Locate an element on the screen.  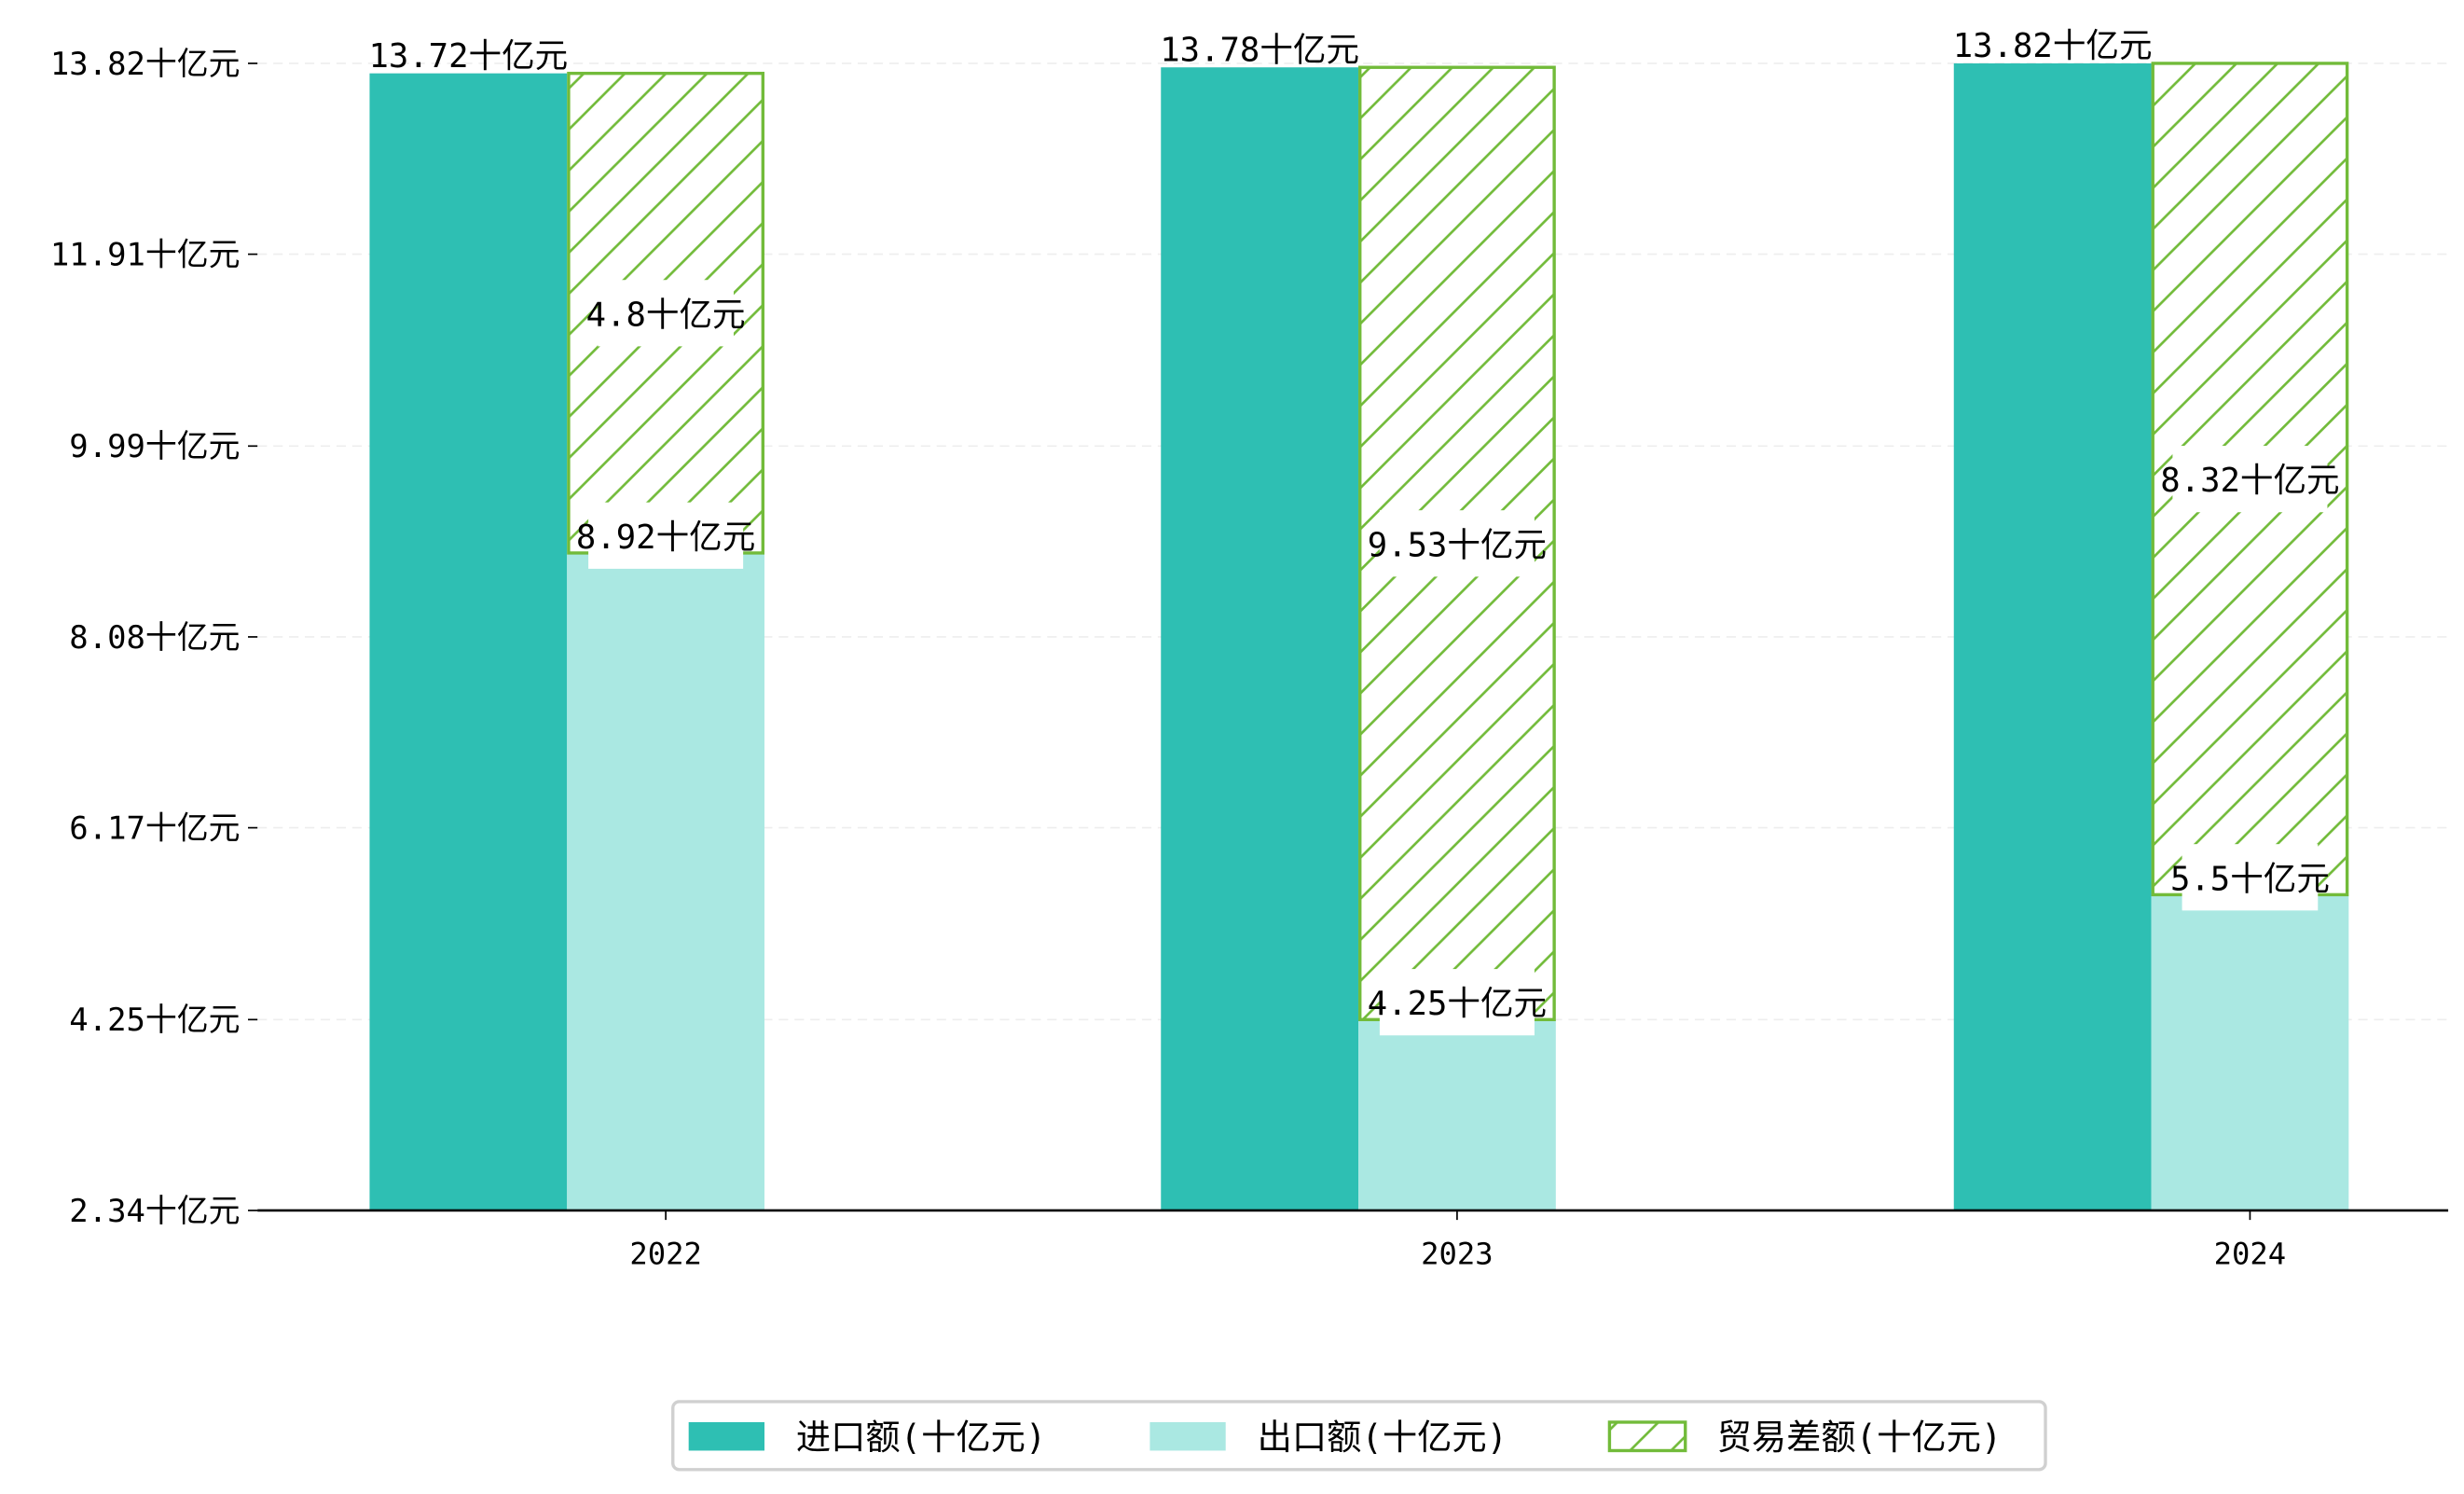
balance-data-label-text: 9.53十亿元 is located at coordinates (1458, 545).